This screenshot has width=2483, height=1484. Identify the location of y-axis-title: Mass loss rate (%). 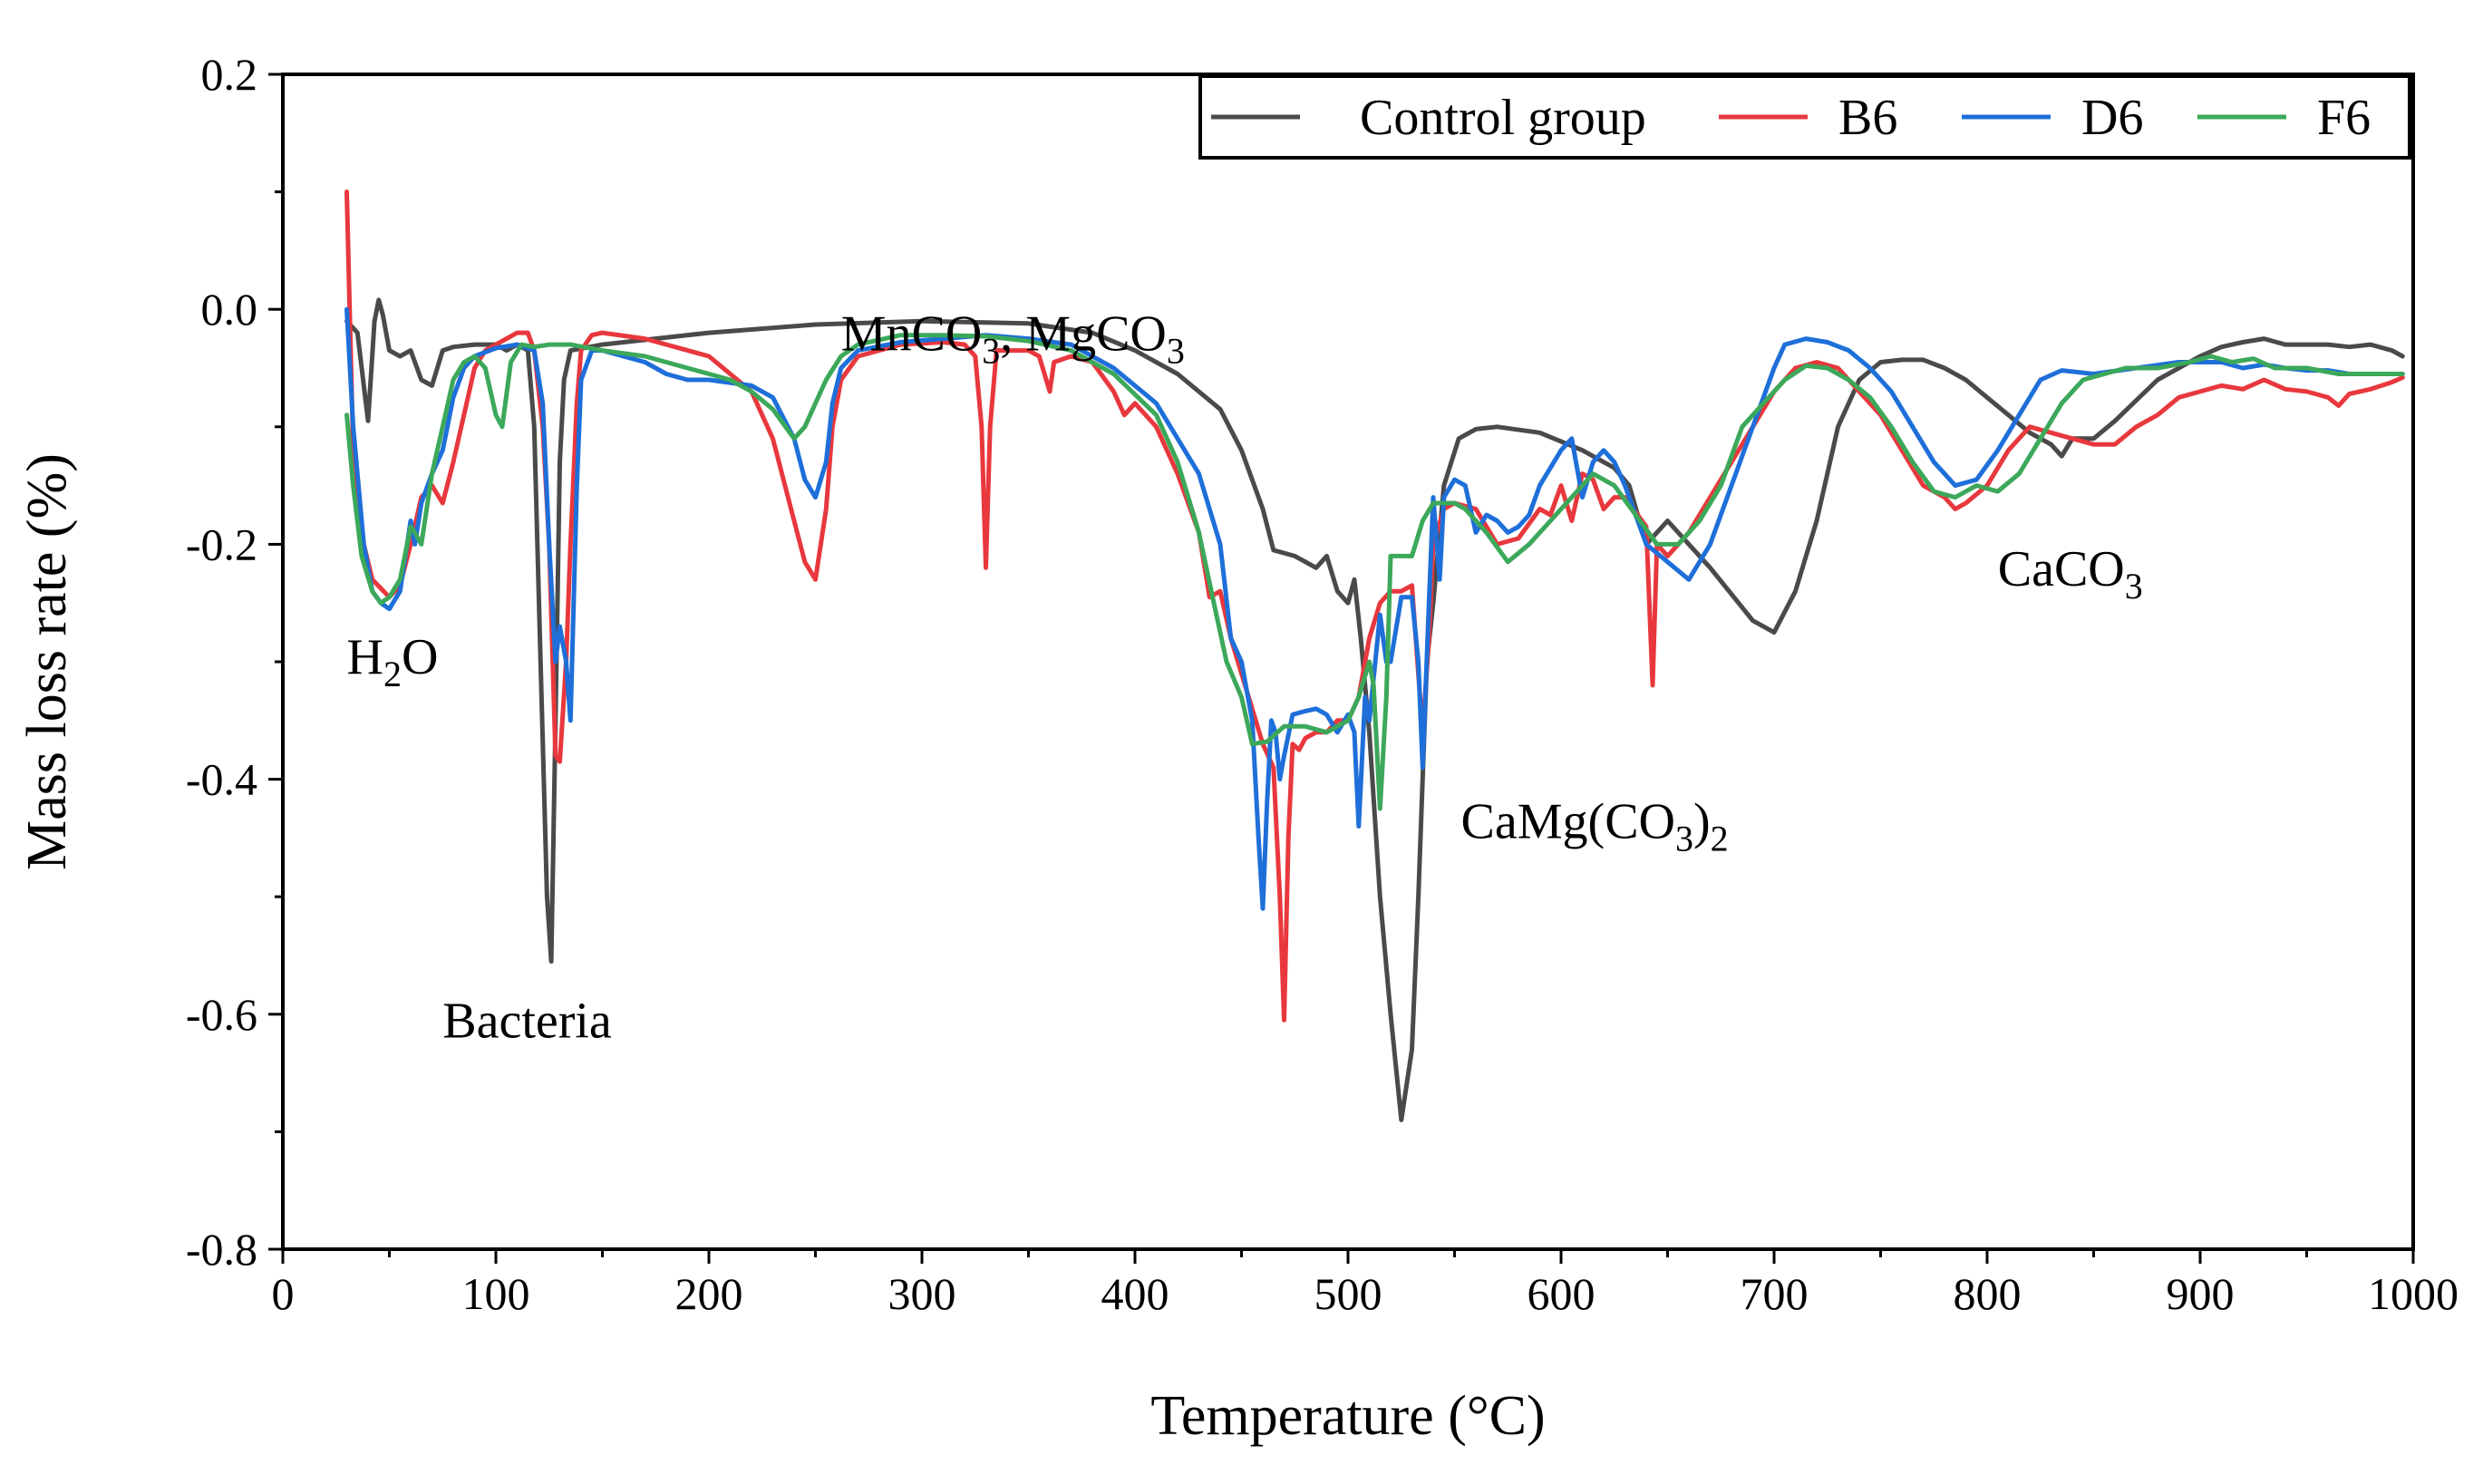
(47, 661).